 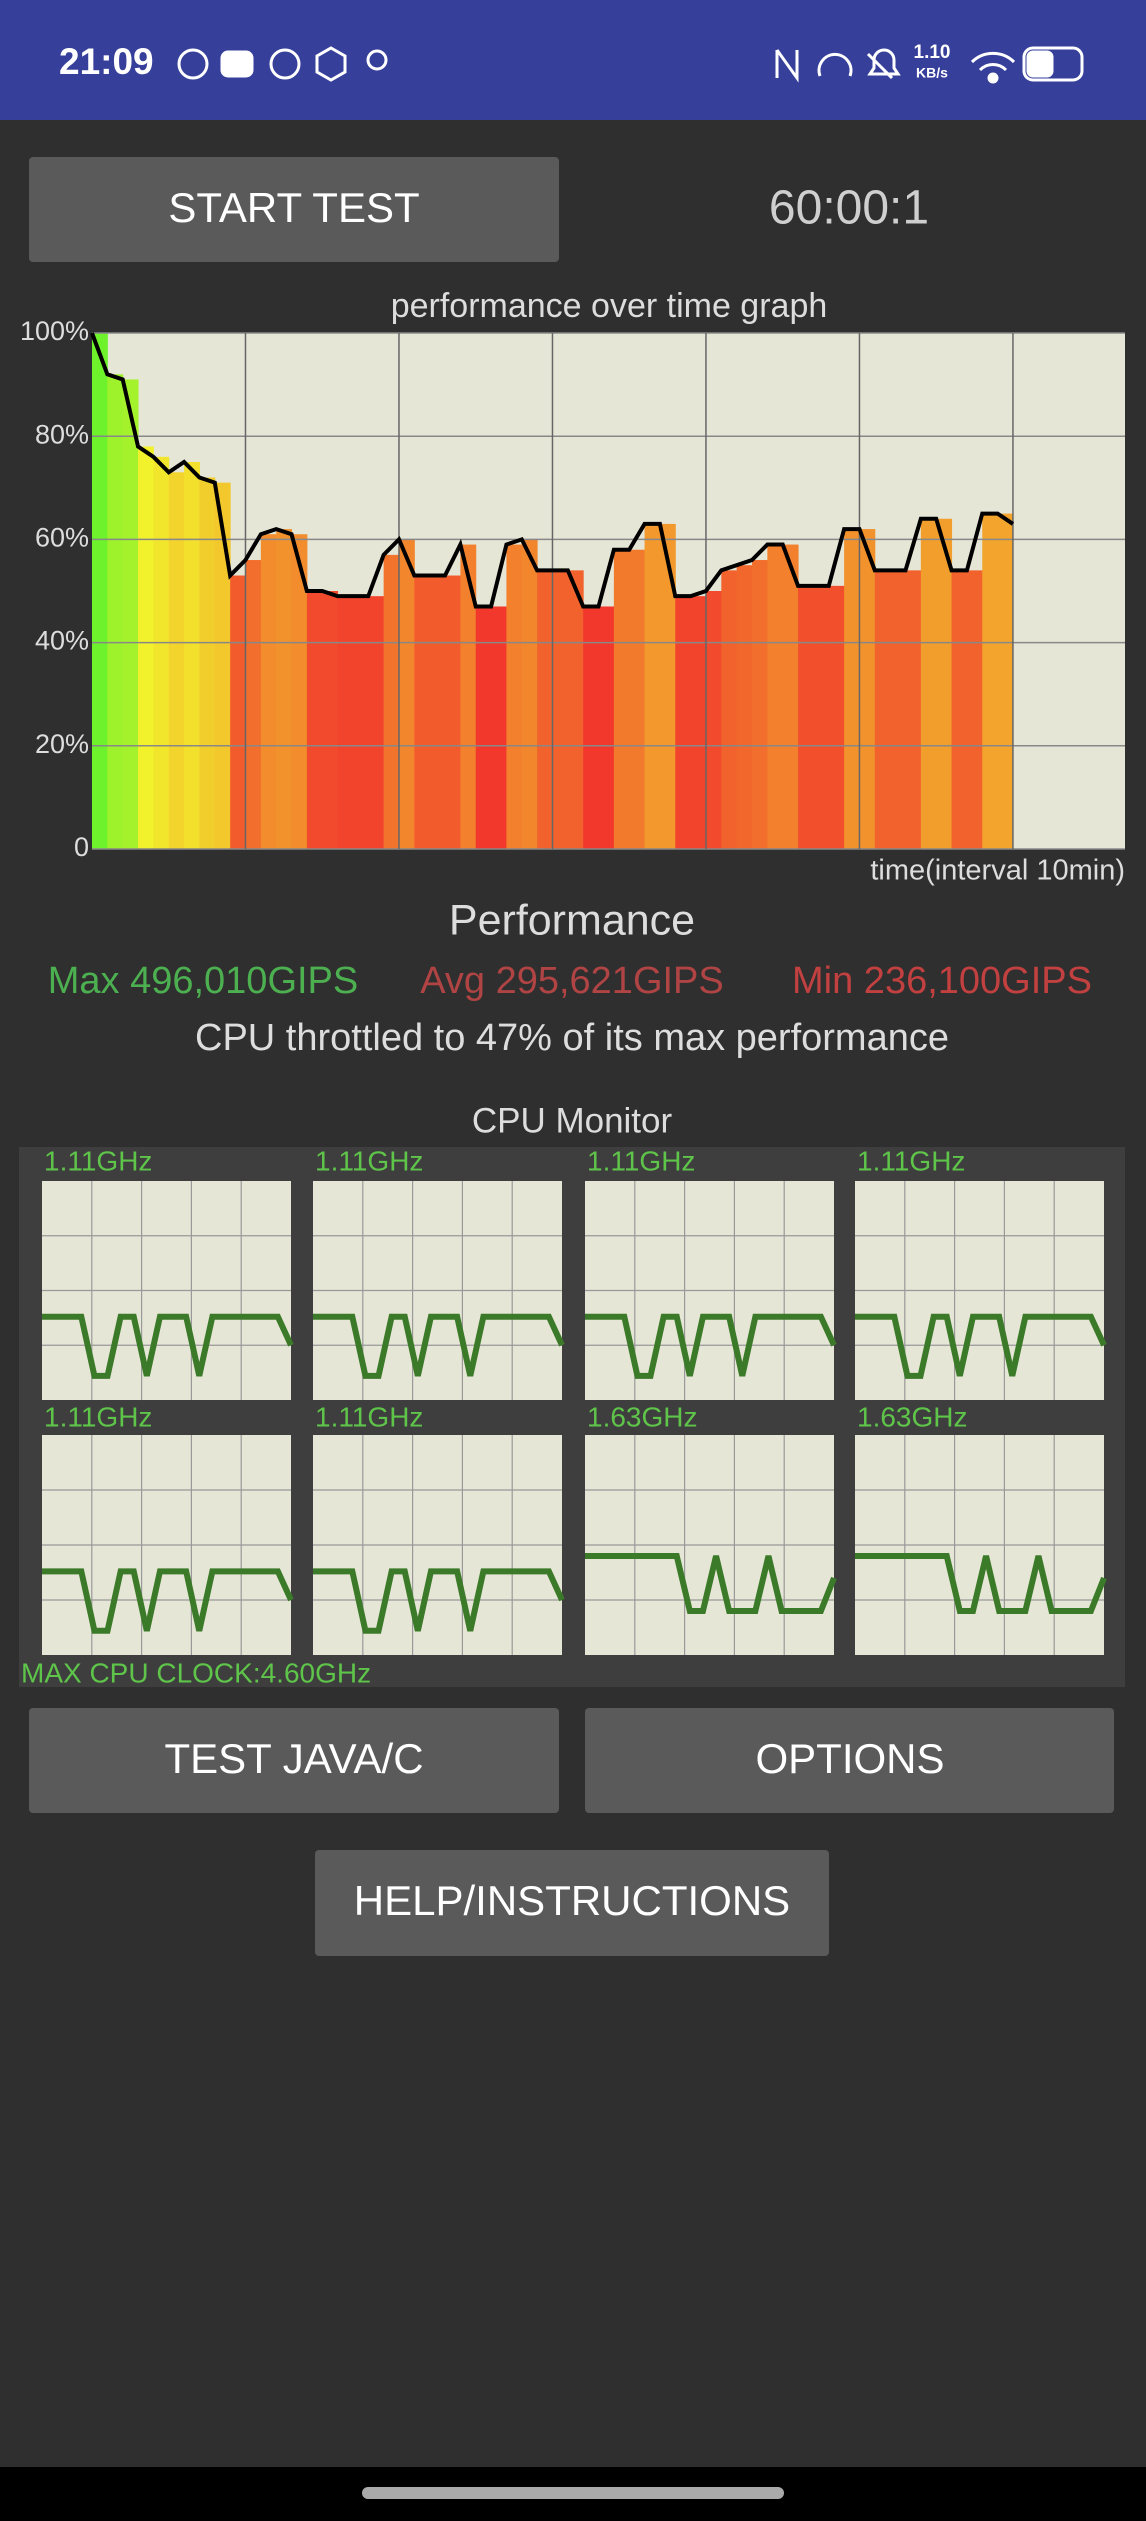 What do you see at coordinates (573, 2493) in the screenshot?
I see `home-indicator` at bounding box center [573, 2493].